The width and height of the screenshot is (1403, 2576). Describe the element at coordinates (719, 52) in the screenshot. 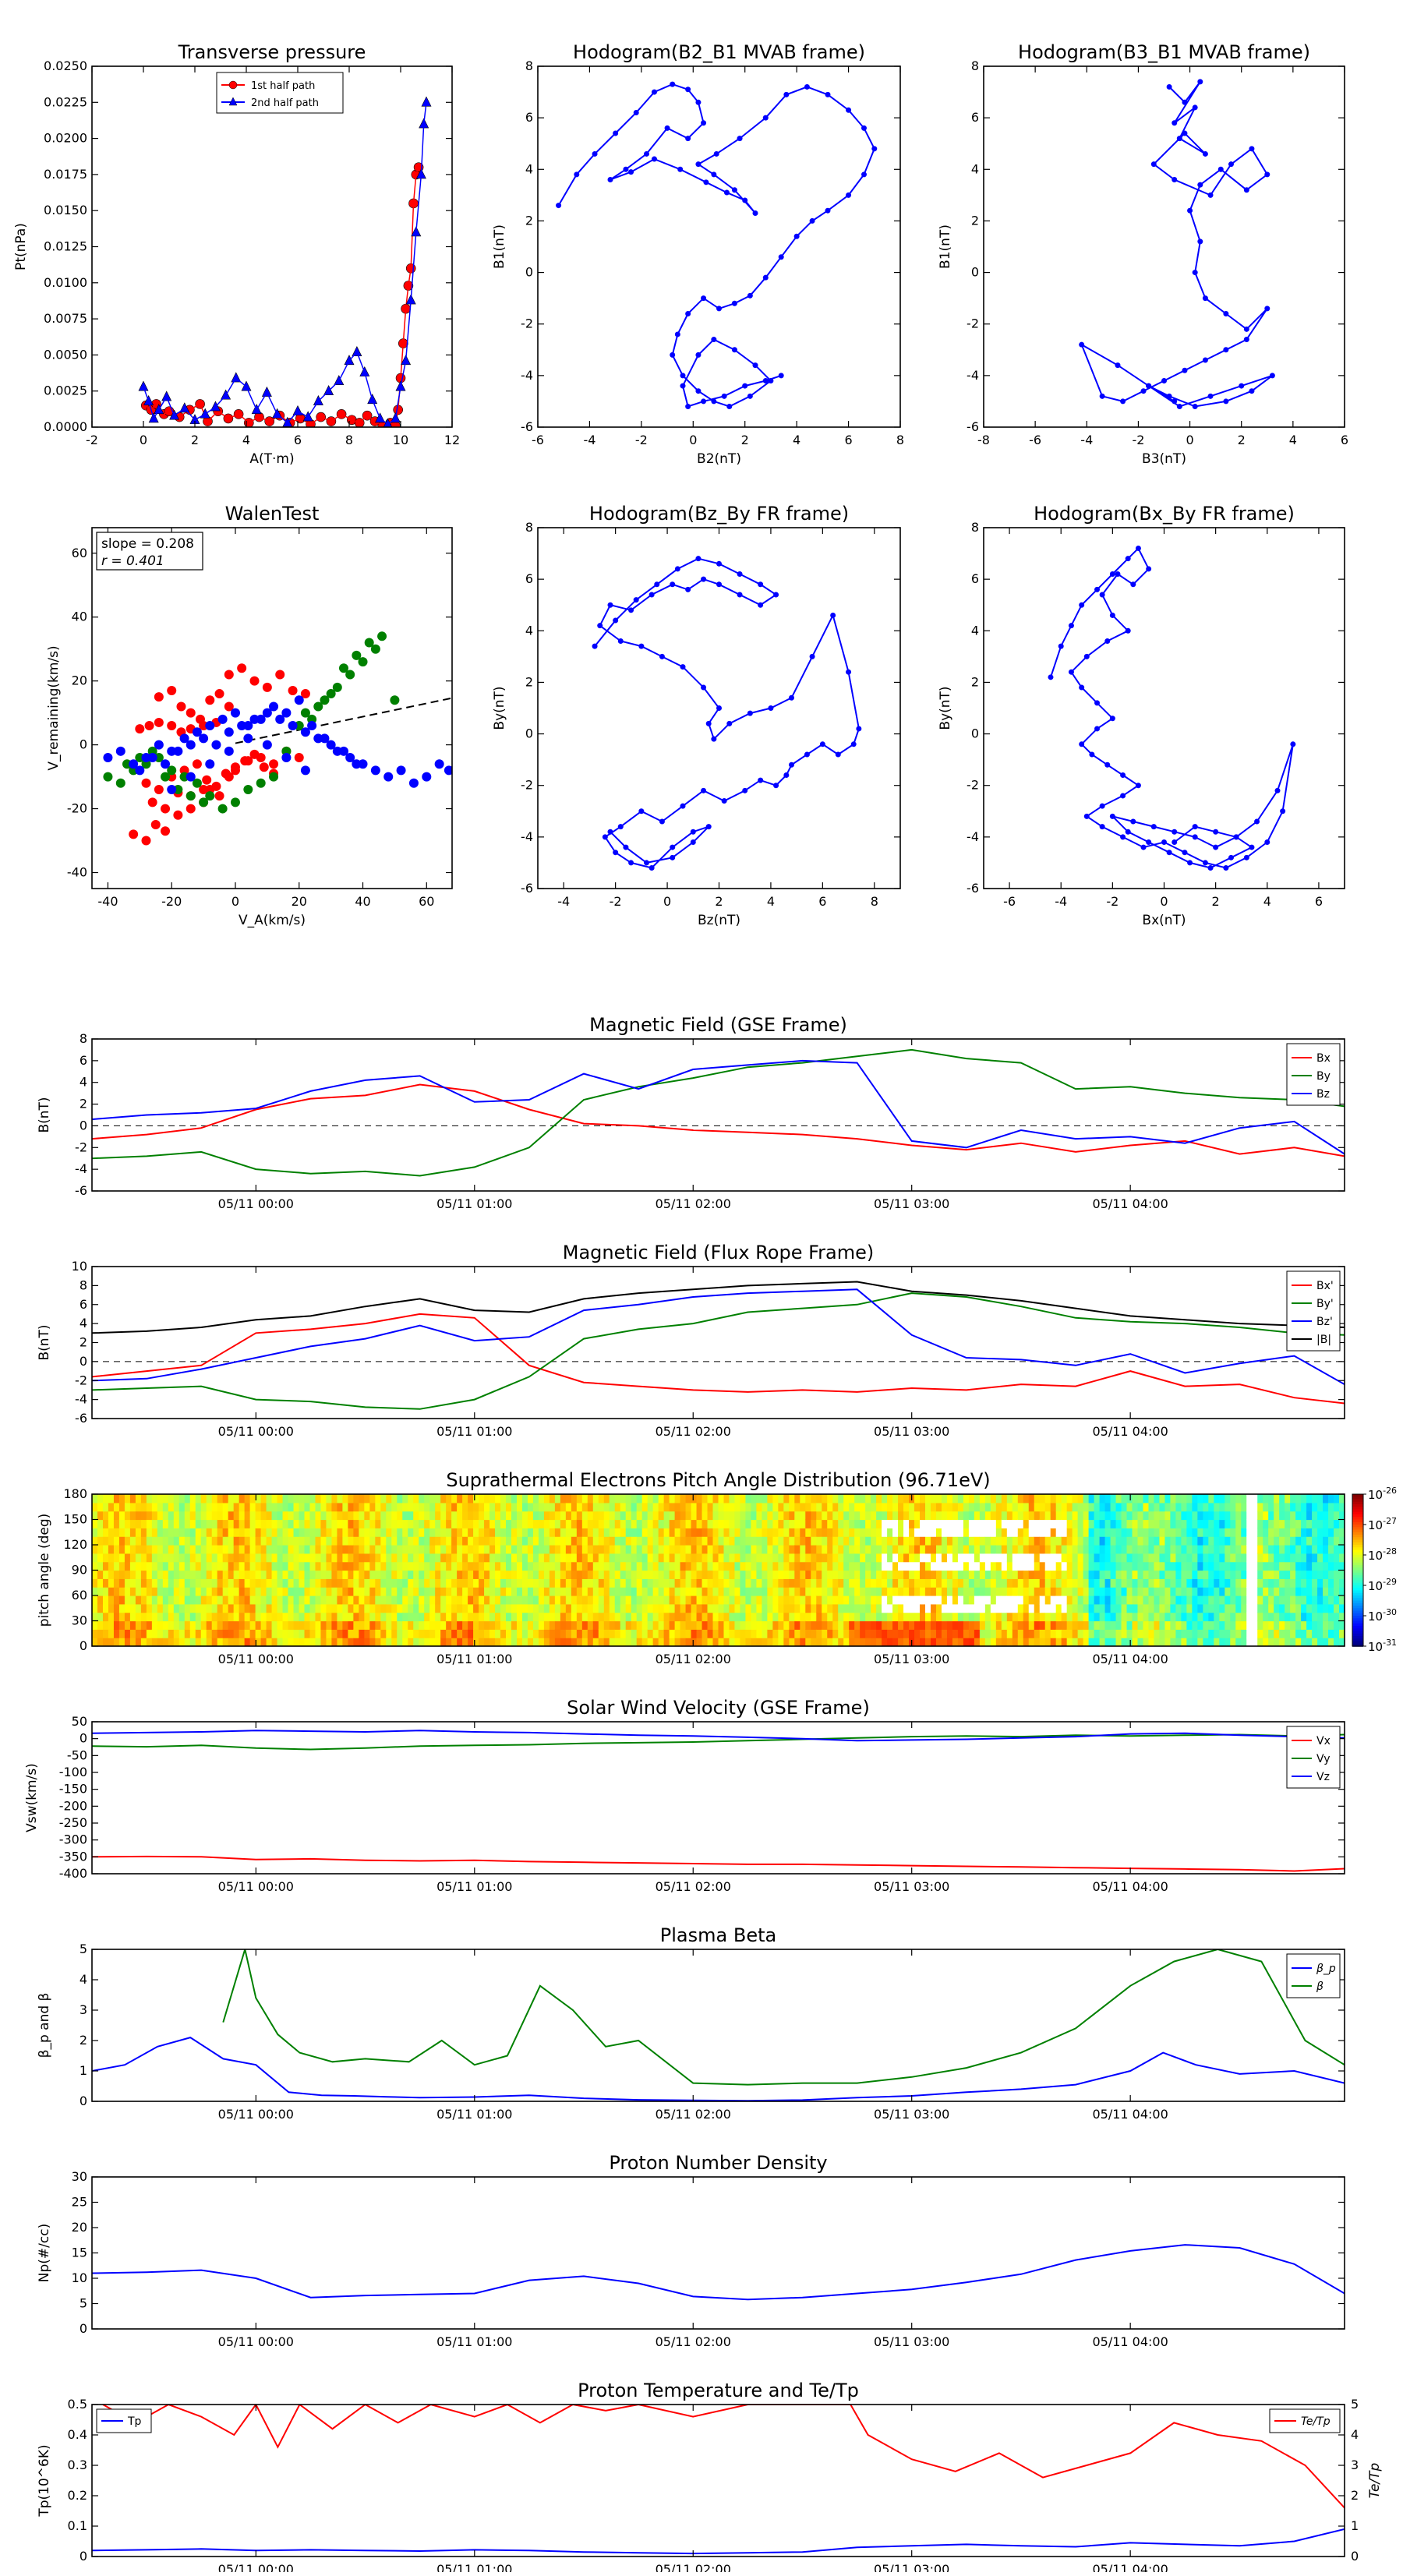

I see `chart-title: Hodogram(B2_B1 MVAB frame)` at that location.